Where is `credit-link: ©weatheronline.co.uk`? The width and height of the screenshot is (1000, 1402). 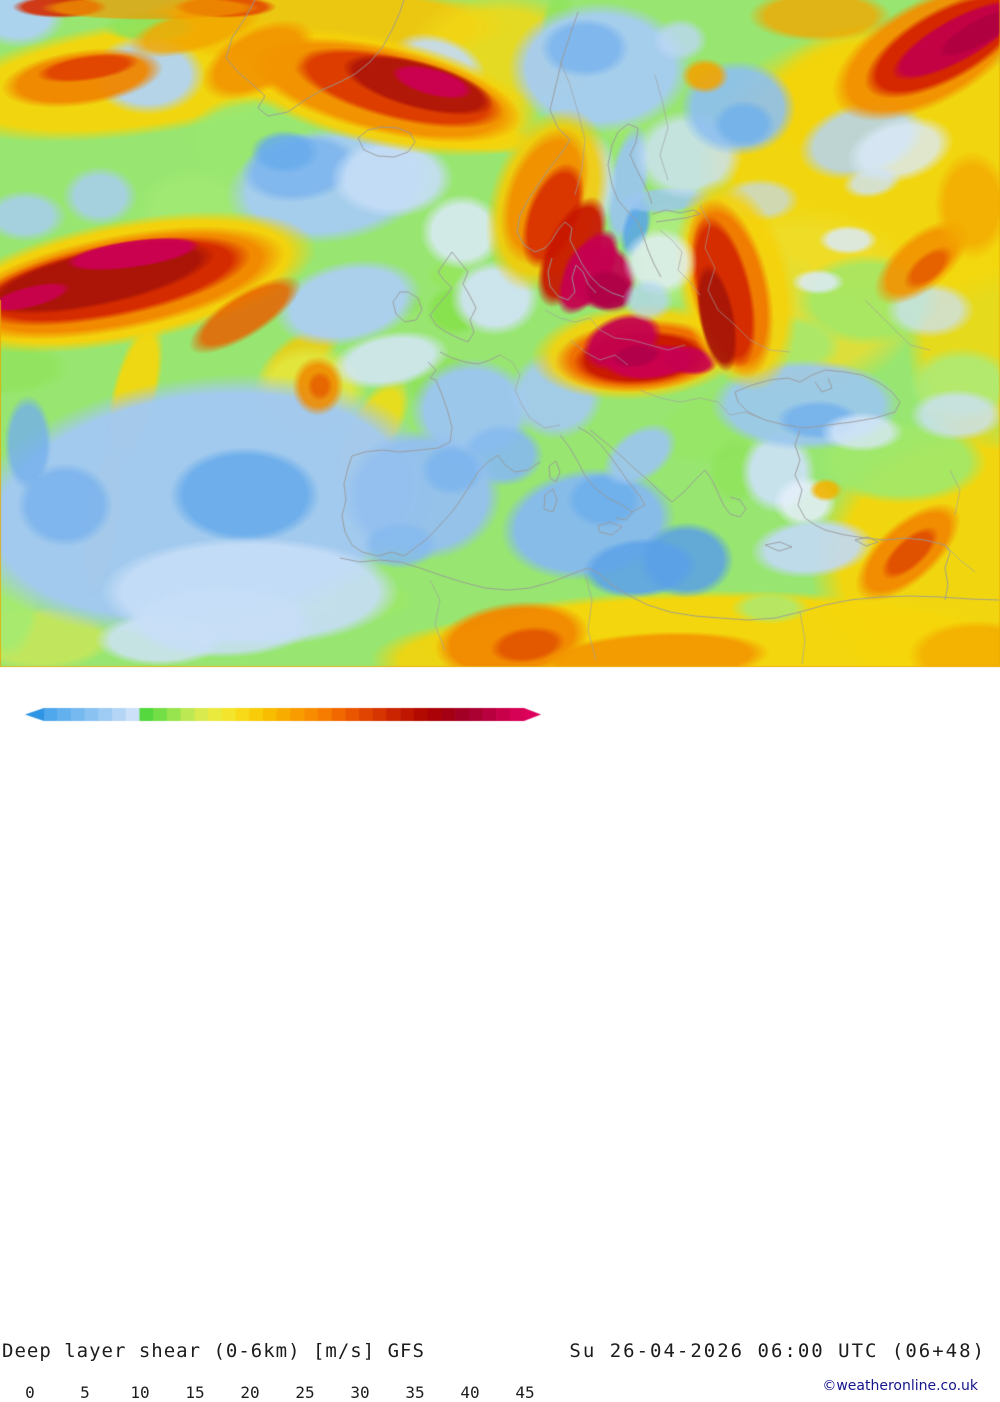
credit-link: ©weatheronline.co.uk is located at coordinates (900, 1386).